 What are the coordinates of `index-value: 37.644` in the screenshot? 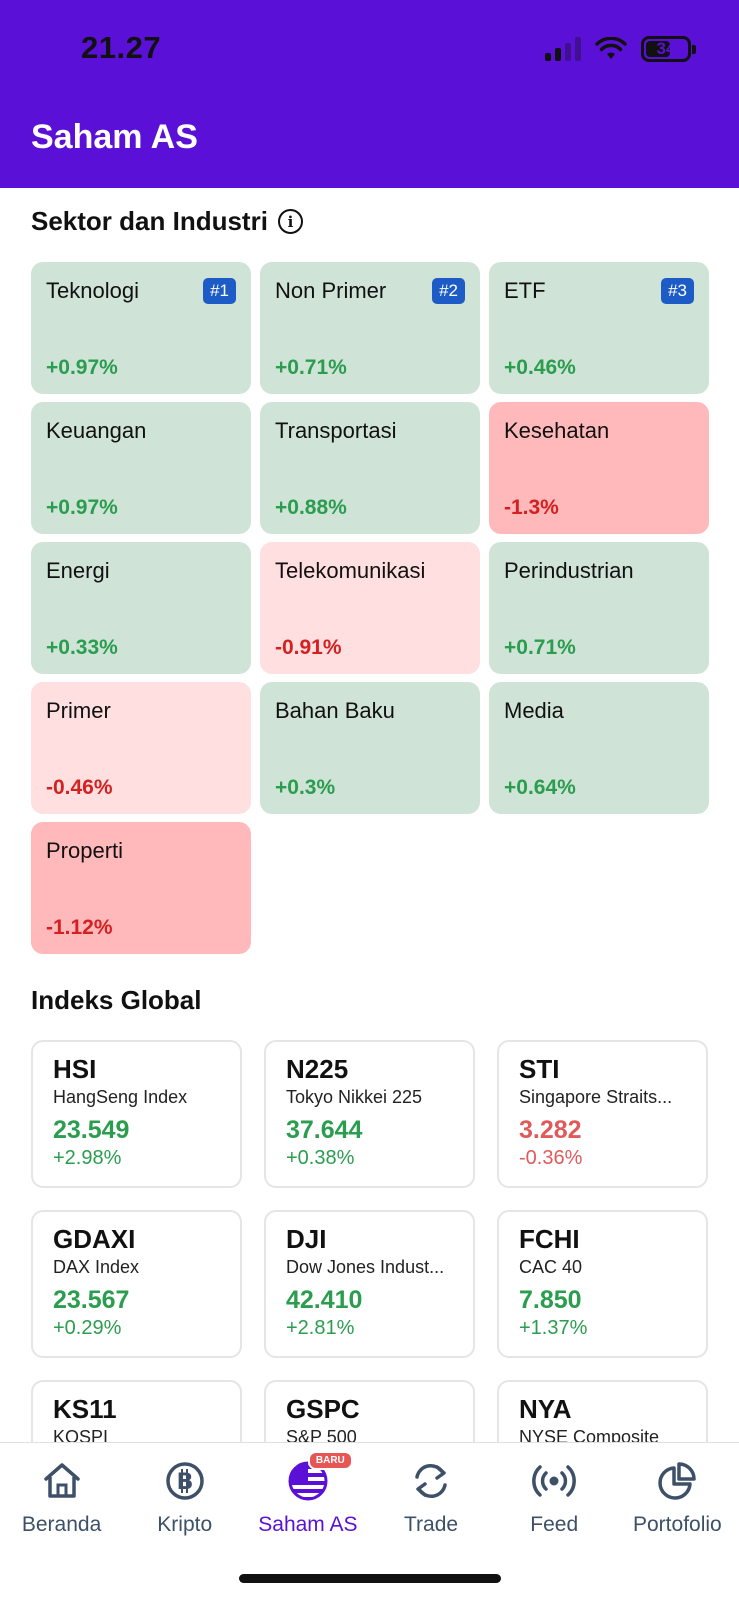 It's located at (324, 1130).